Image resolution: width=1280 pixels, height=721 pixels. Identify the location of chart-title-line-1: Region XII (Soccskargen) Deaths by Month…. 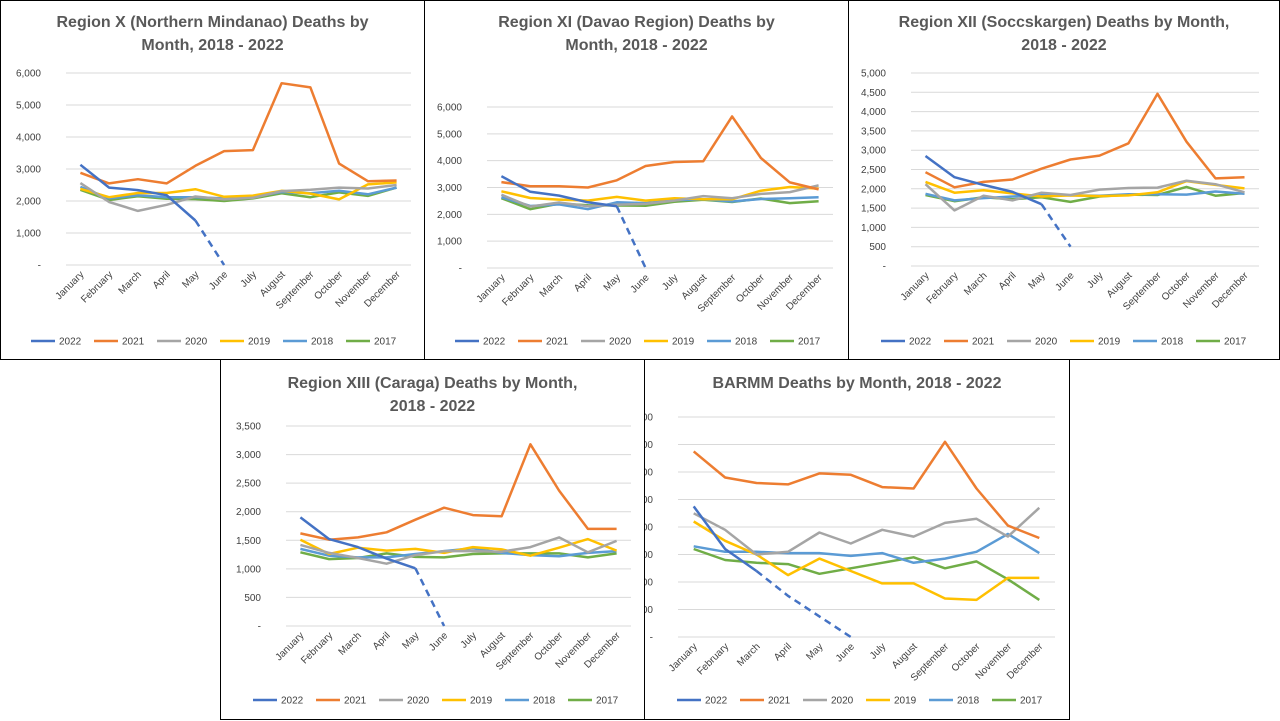
(1064, 22).